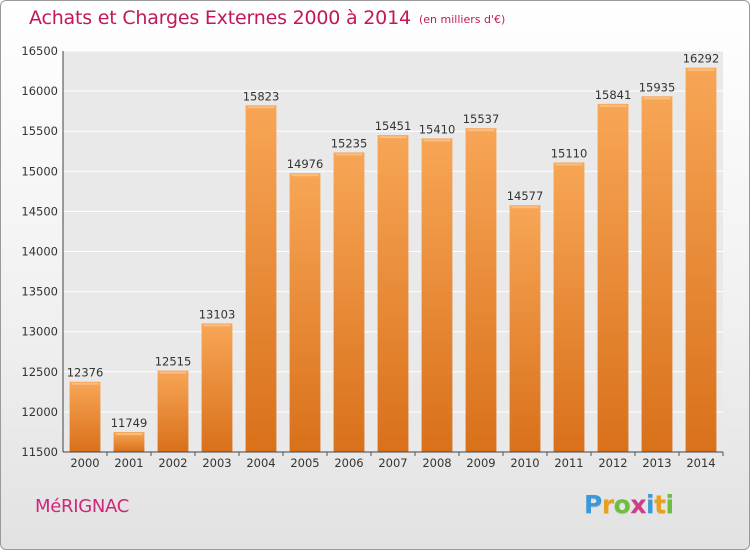  What do you see at coordinates (393, 126) in the screenshot?
I see `data-label: 15451` at bounding box center [393, 126].